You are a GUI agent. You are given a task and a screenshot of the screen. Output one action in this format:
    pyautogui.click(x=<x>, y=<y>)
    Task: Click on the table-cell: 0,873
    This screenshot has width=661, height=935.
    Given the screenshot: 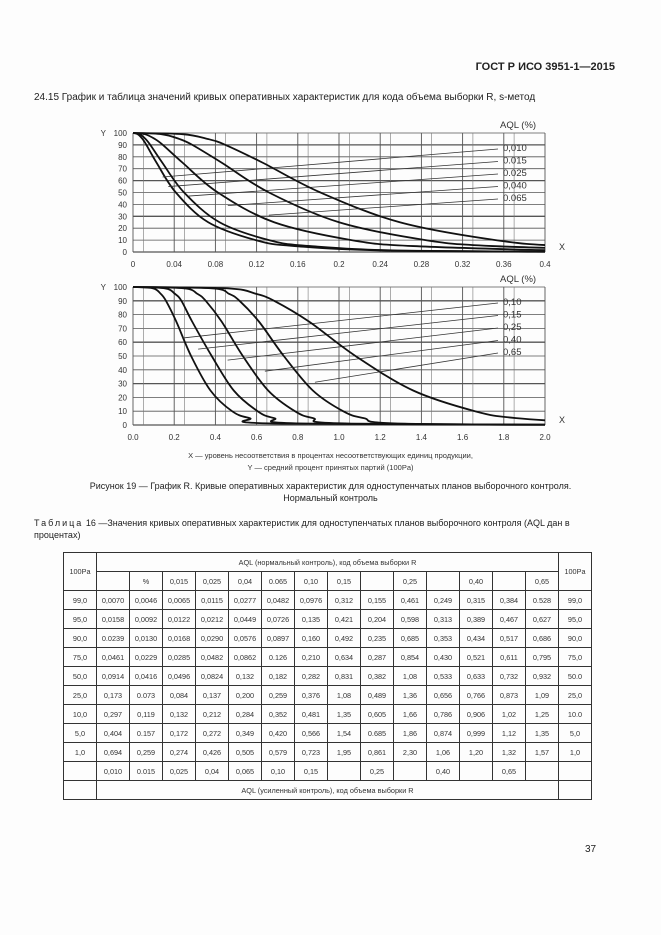 What is the action you would take?
    pyautogui.click(x=509, y=695)
    